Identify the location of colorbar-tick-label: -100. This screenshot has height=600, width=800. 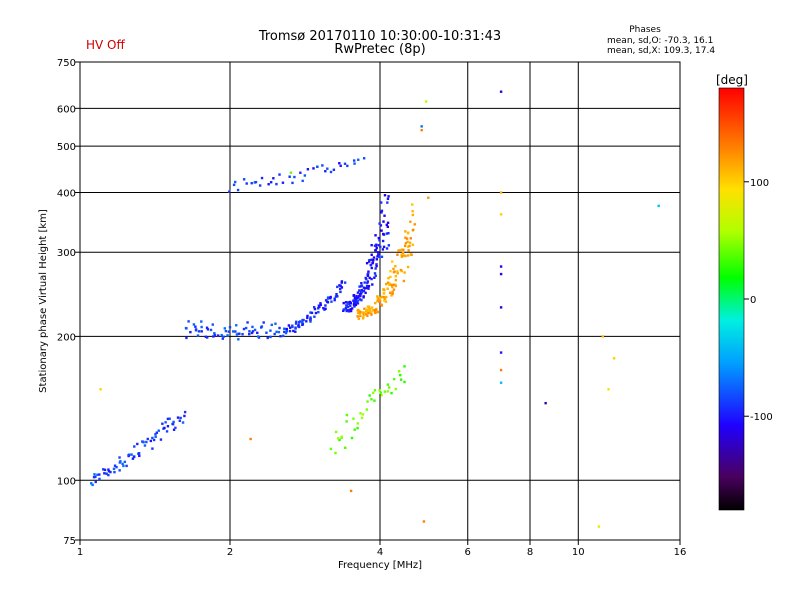
(761, 417).